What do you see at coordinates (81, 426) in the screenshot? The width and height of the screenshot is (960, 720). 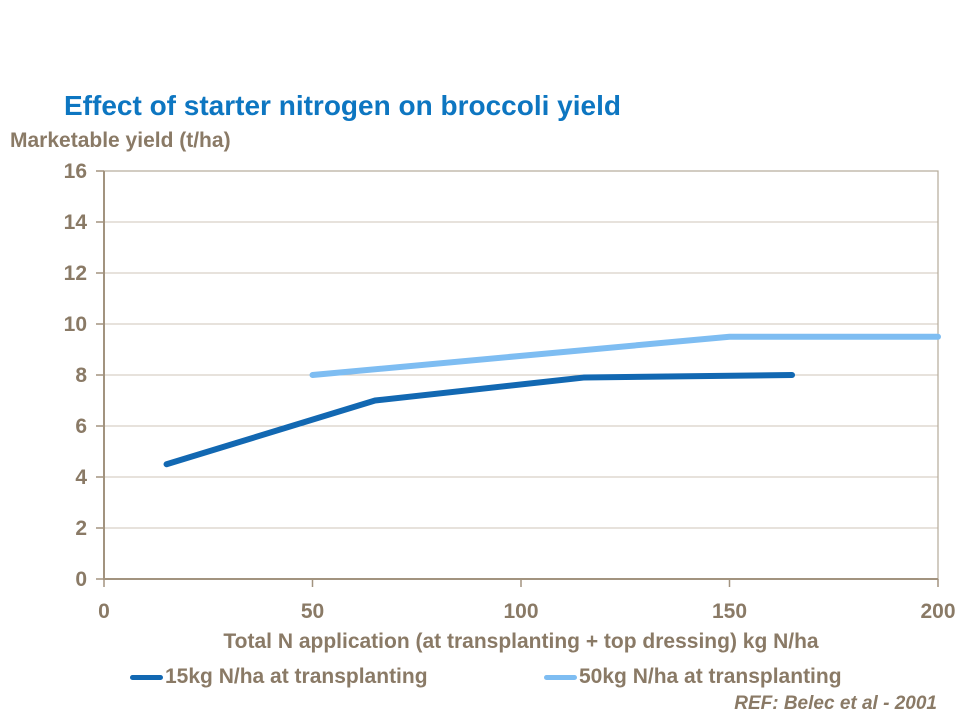 I see `y-tick-label-6: 6` at bounding box center [81, 426].